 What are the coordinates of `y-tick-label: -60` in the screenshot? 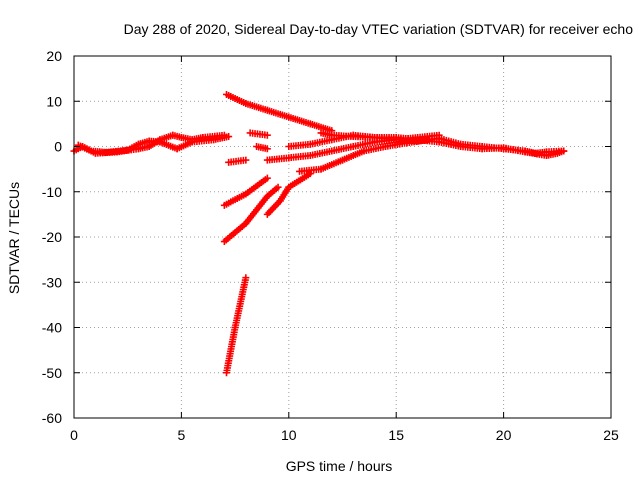 It's located at (52, 418).